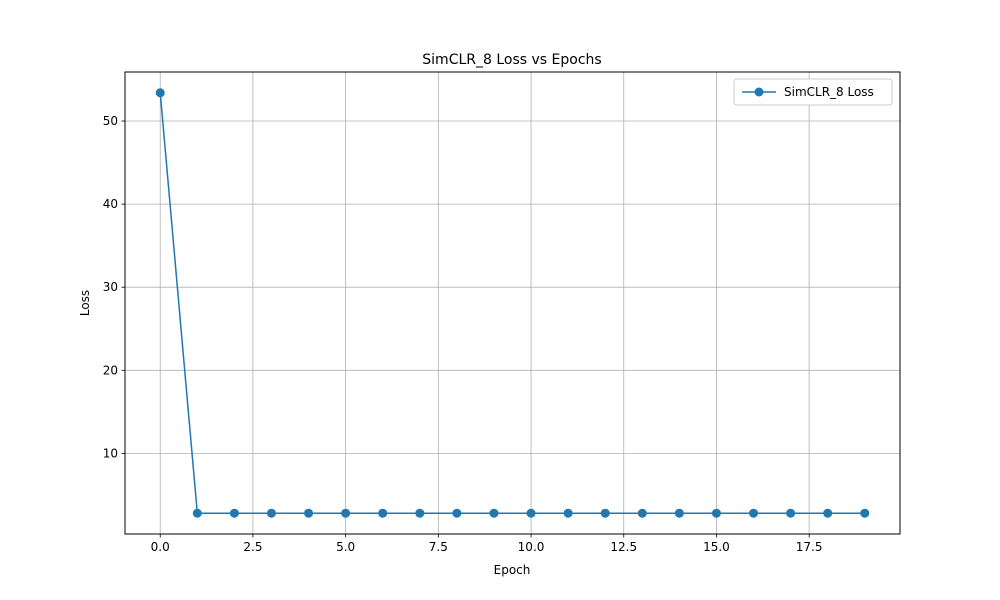  What do you see at coordinates (110, 121) in the screenshot?
I see `y-tick-label: 50` at bounding box center [110, 121].